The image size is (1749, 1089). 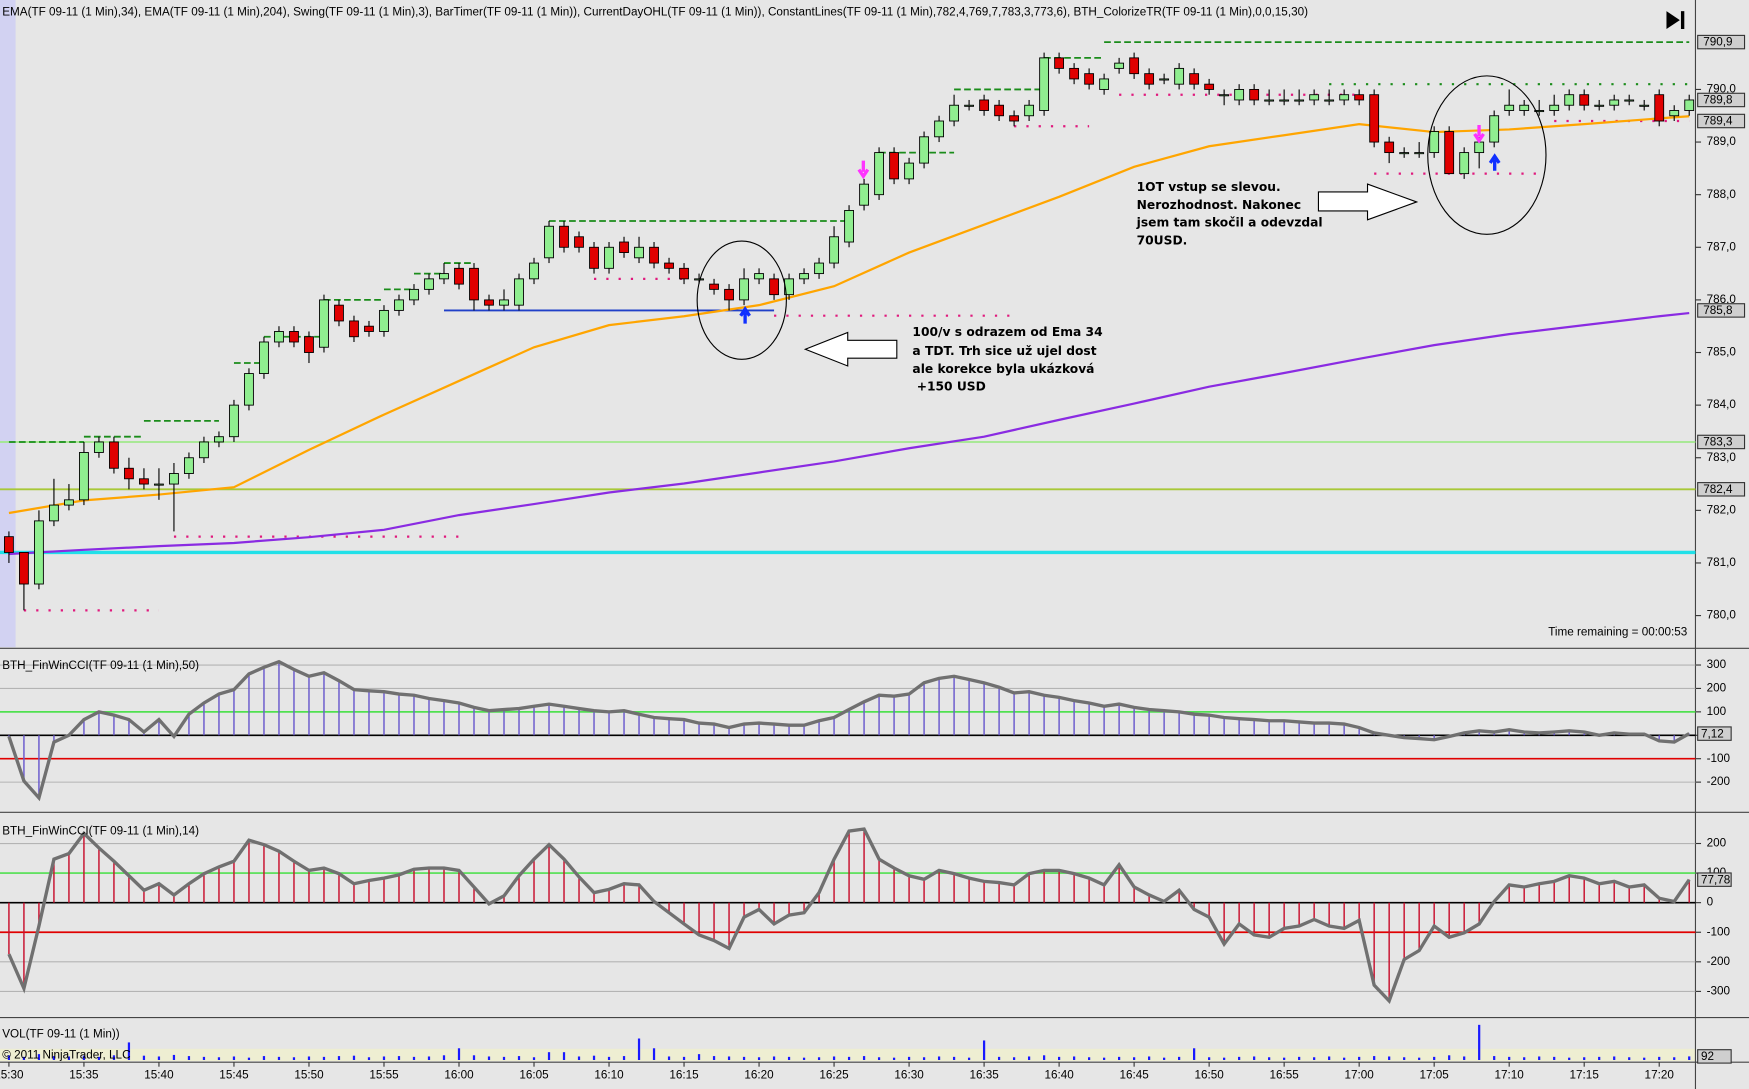 I want to click on y-tick-label: 783,0, so click(x=1722, y=457).